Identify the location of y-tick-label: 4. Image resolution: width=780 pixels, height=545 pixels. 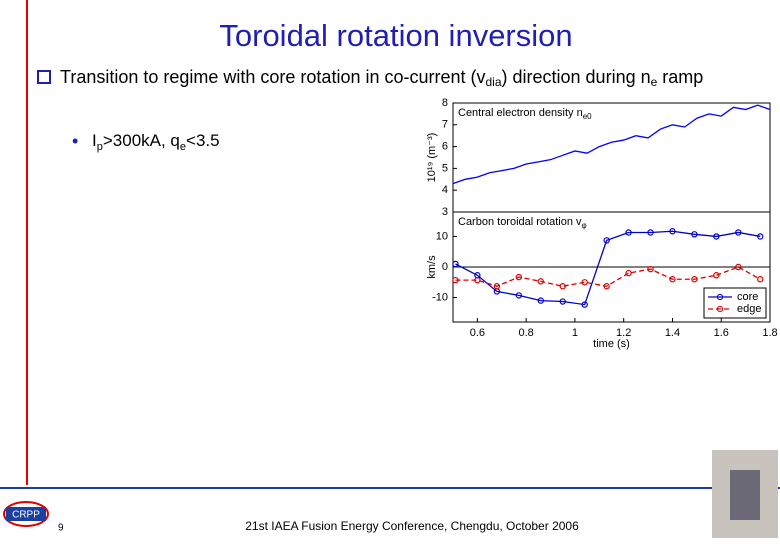
(445, 190).